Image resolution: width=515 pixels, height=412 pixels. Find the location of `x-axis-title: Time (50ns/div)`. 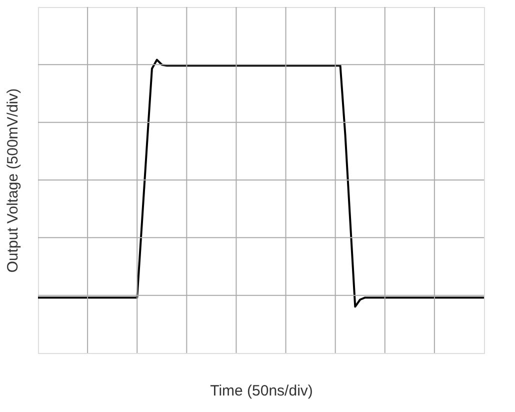

x-axis-title: Time (50ns/div) is located at coordinates (261, 391).